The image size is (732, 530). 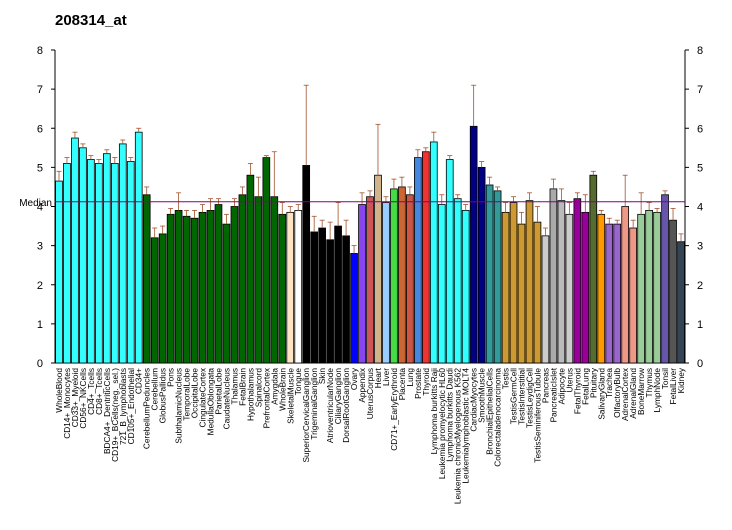 What do you see at coordinates (242, 387) in the screenshot?
I see `x-tick-label: FetalBrain` at bounding box center [242, 387].